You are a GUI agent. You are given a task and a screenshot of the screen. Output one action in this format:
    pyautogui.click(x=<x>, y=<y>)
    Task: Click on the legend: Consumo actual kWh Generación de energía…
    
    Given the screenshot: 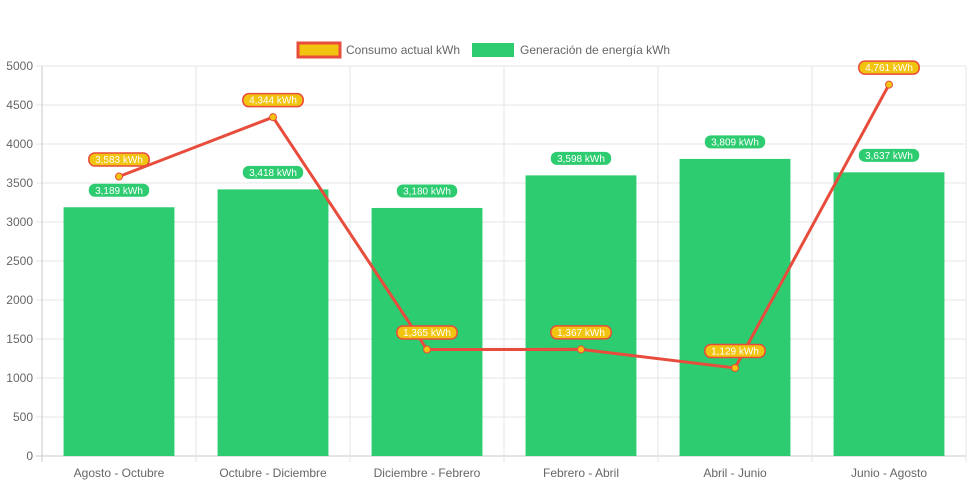 What is the action you would take?
    pyautogui.click(x=483, y=50)
    